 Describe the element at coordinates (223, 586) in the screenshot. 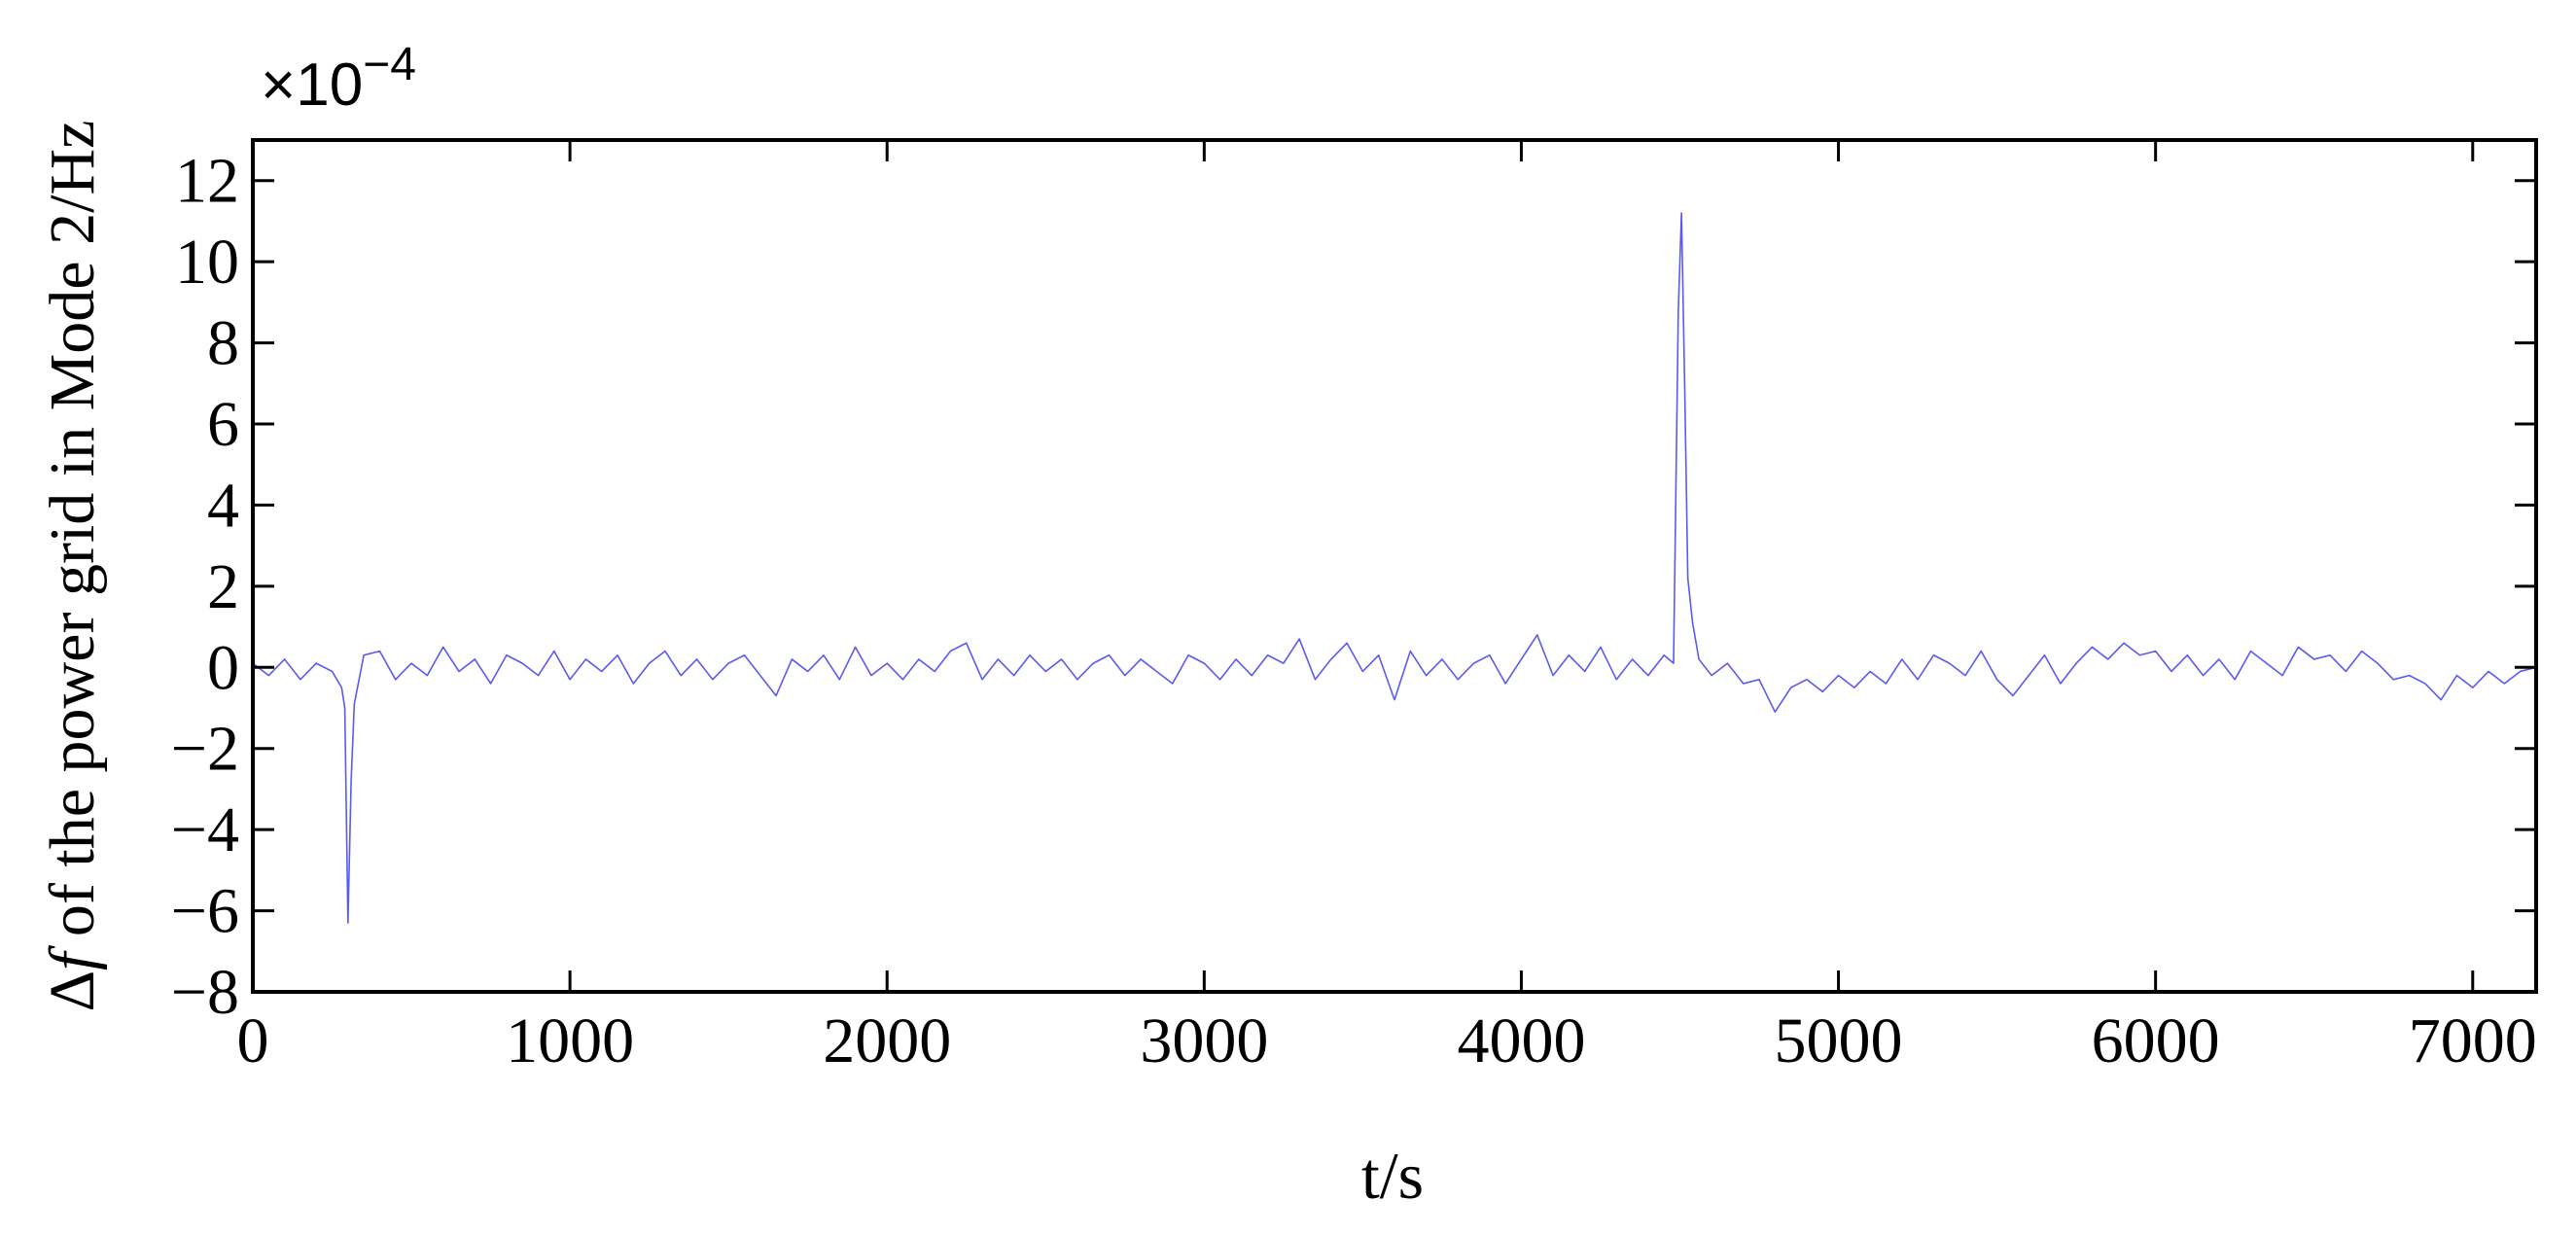

I see `y-tick-label: 2` at that location.